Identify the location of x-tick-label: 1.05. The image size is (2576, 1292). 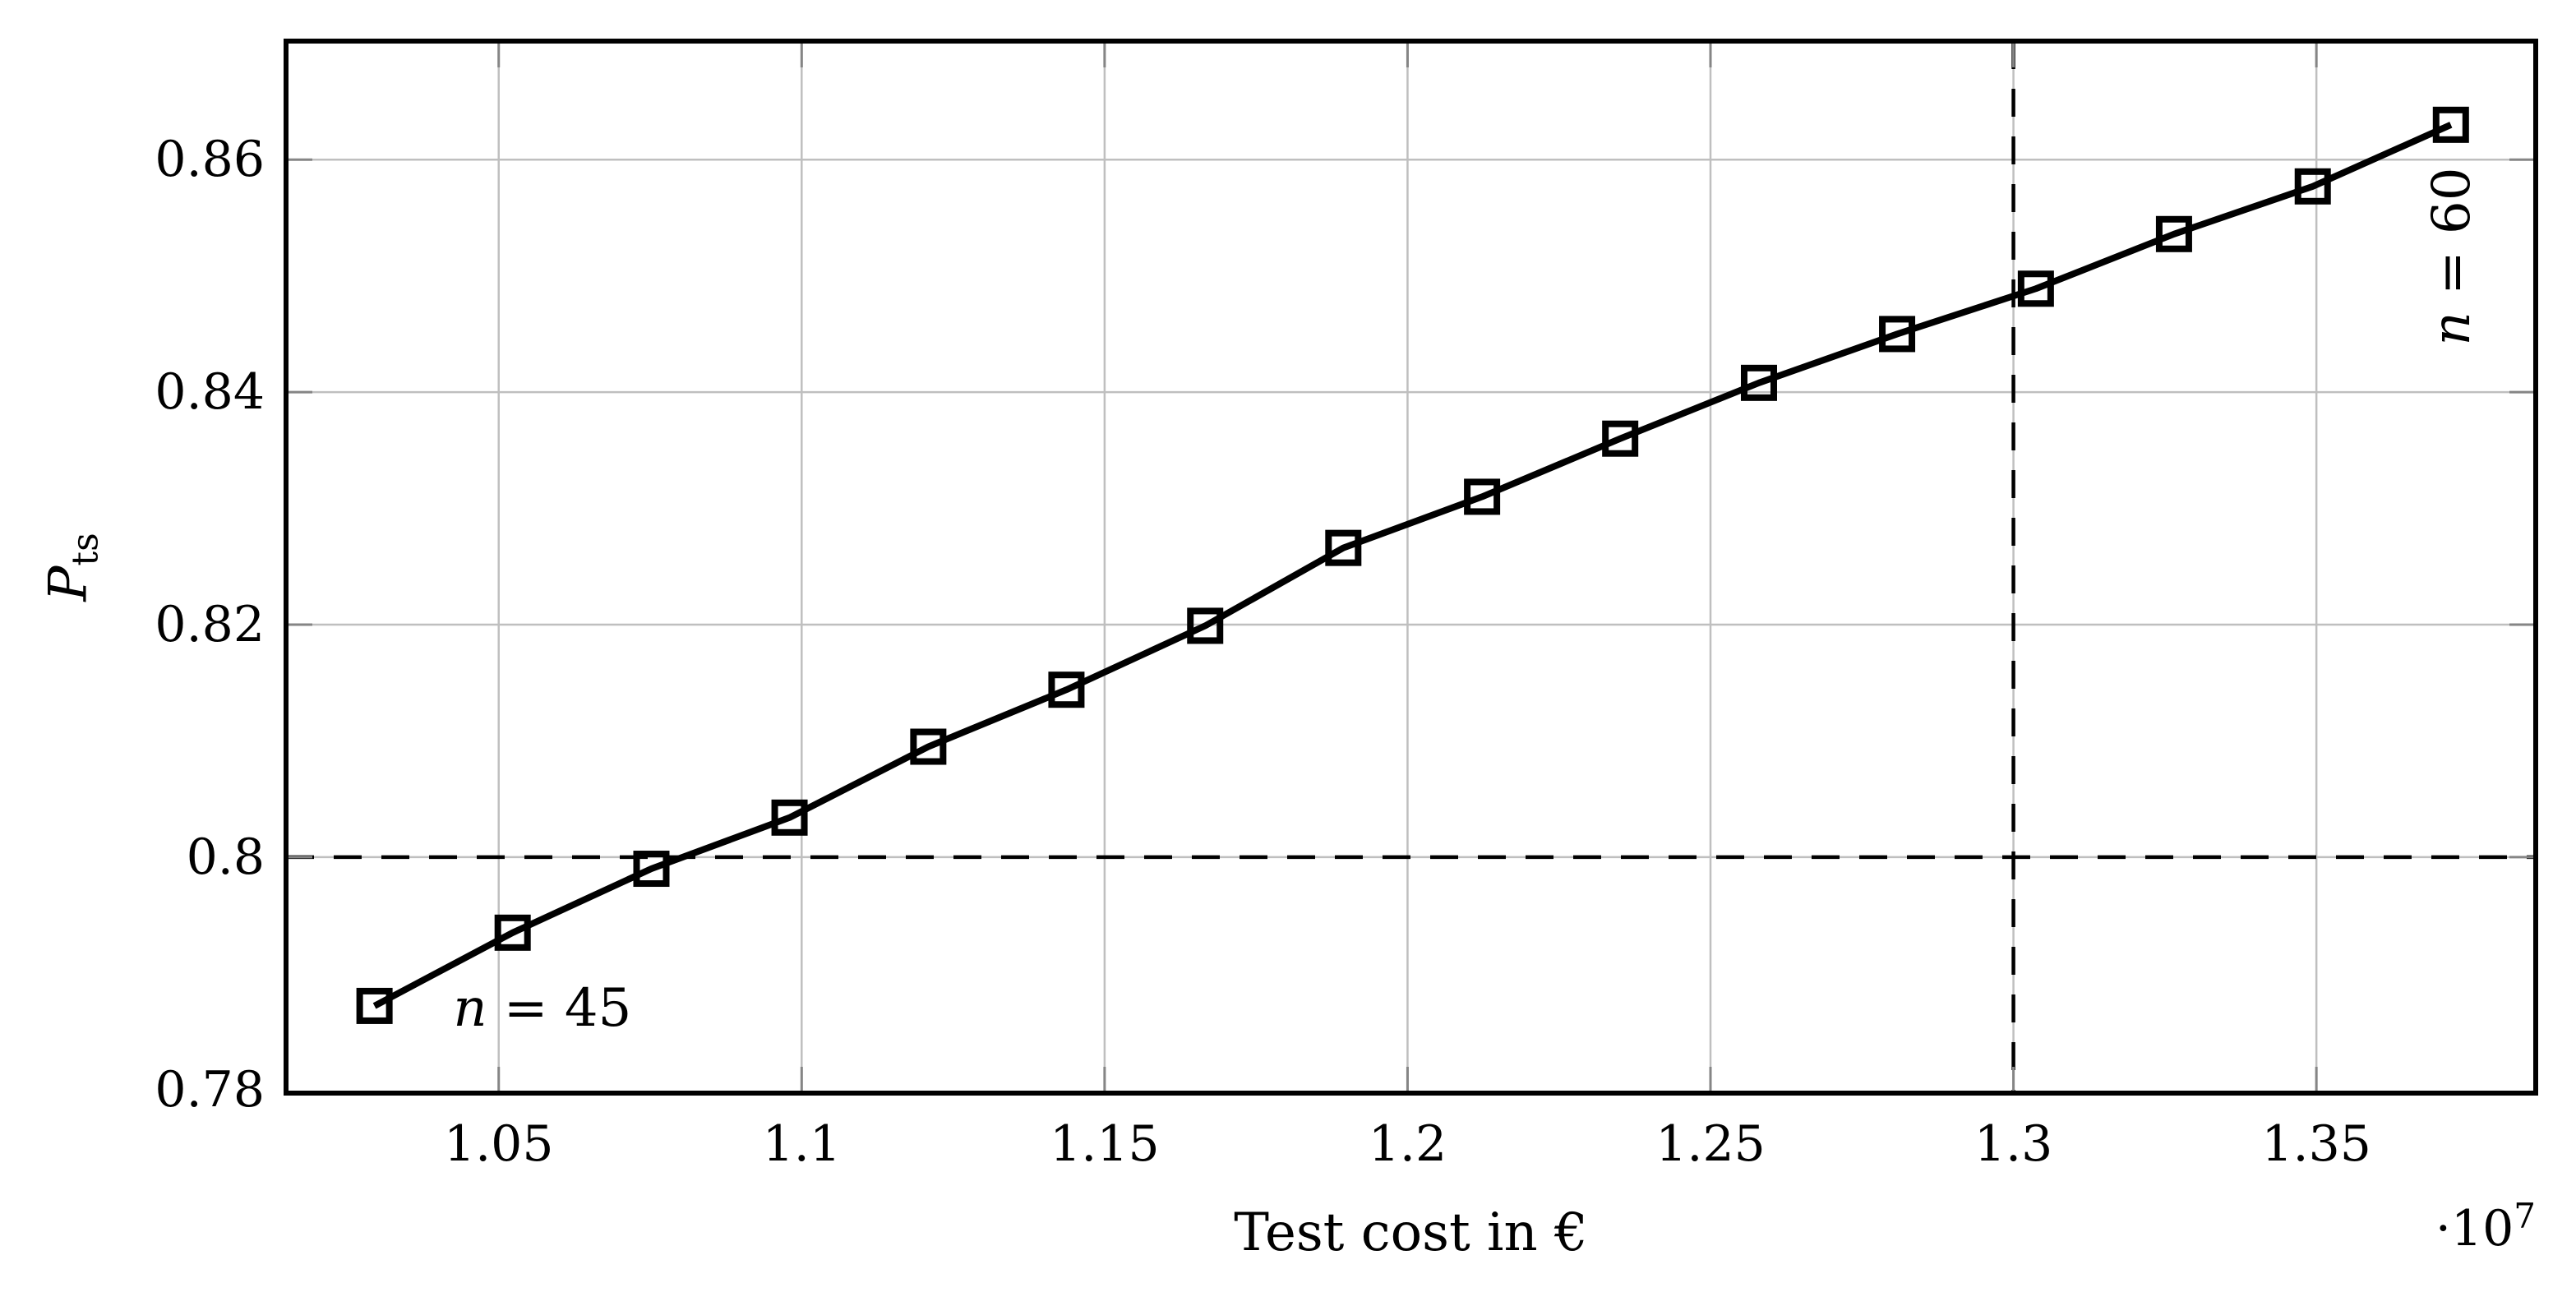
(499, 1144).